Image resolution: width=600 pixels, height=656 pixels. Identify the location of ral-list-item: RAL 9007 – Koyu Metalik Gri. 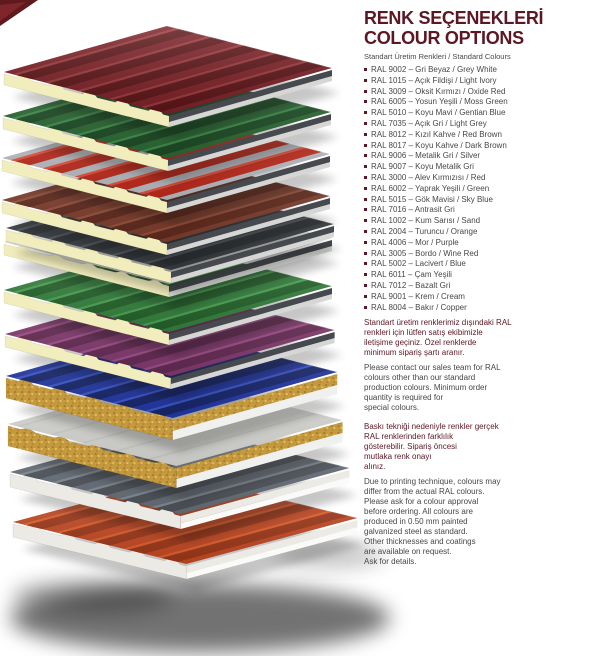
(464, 167).